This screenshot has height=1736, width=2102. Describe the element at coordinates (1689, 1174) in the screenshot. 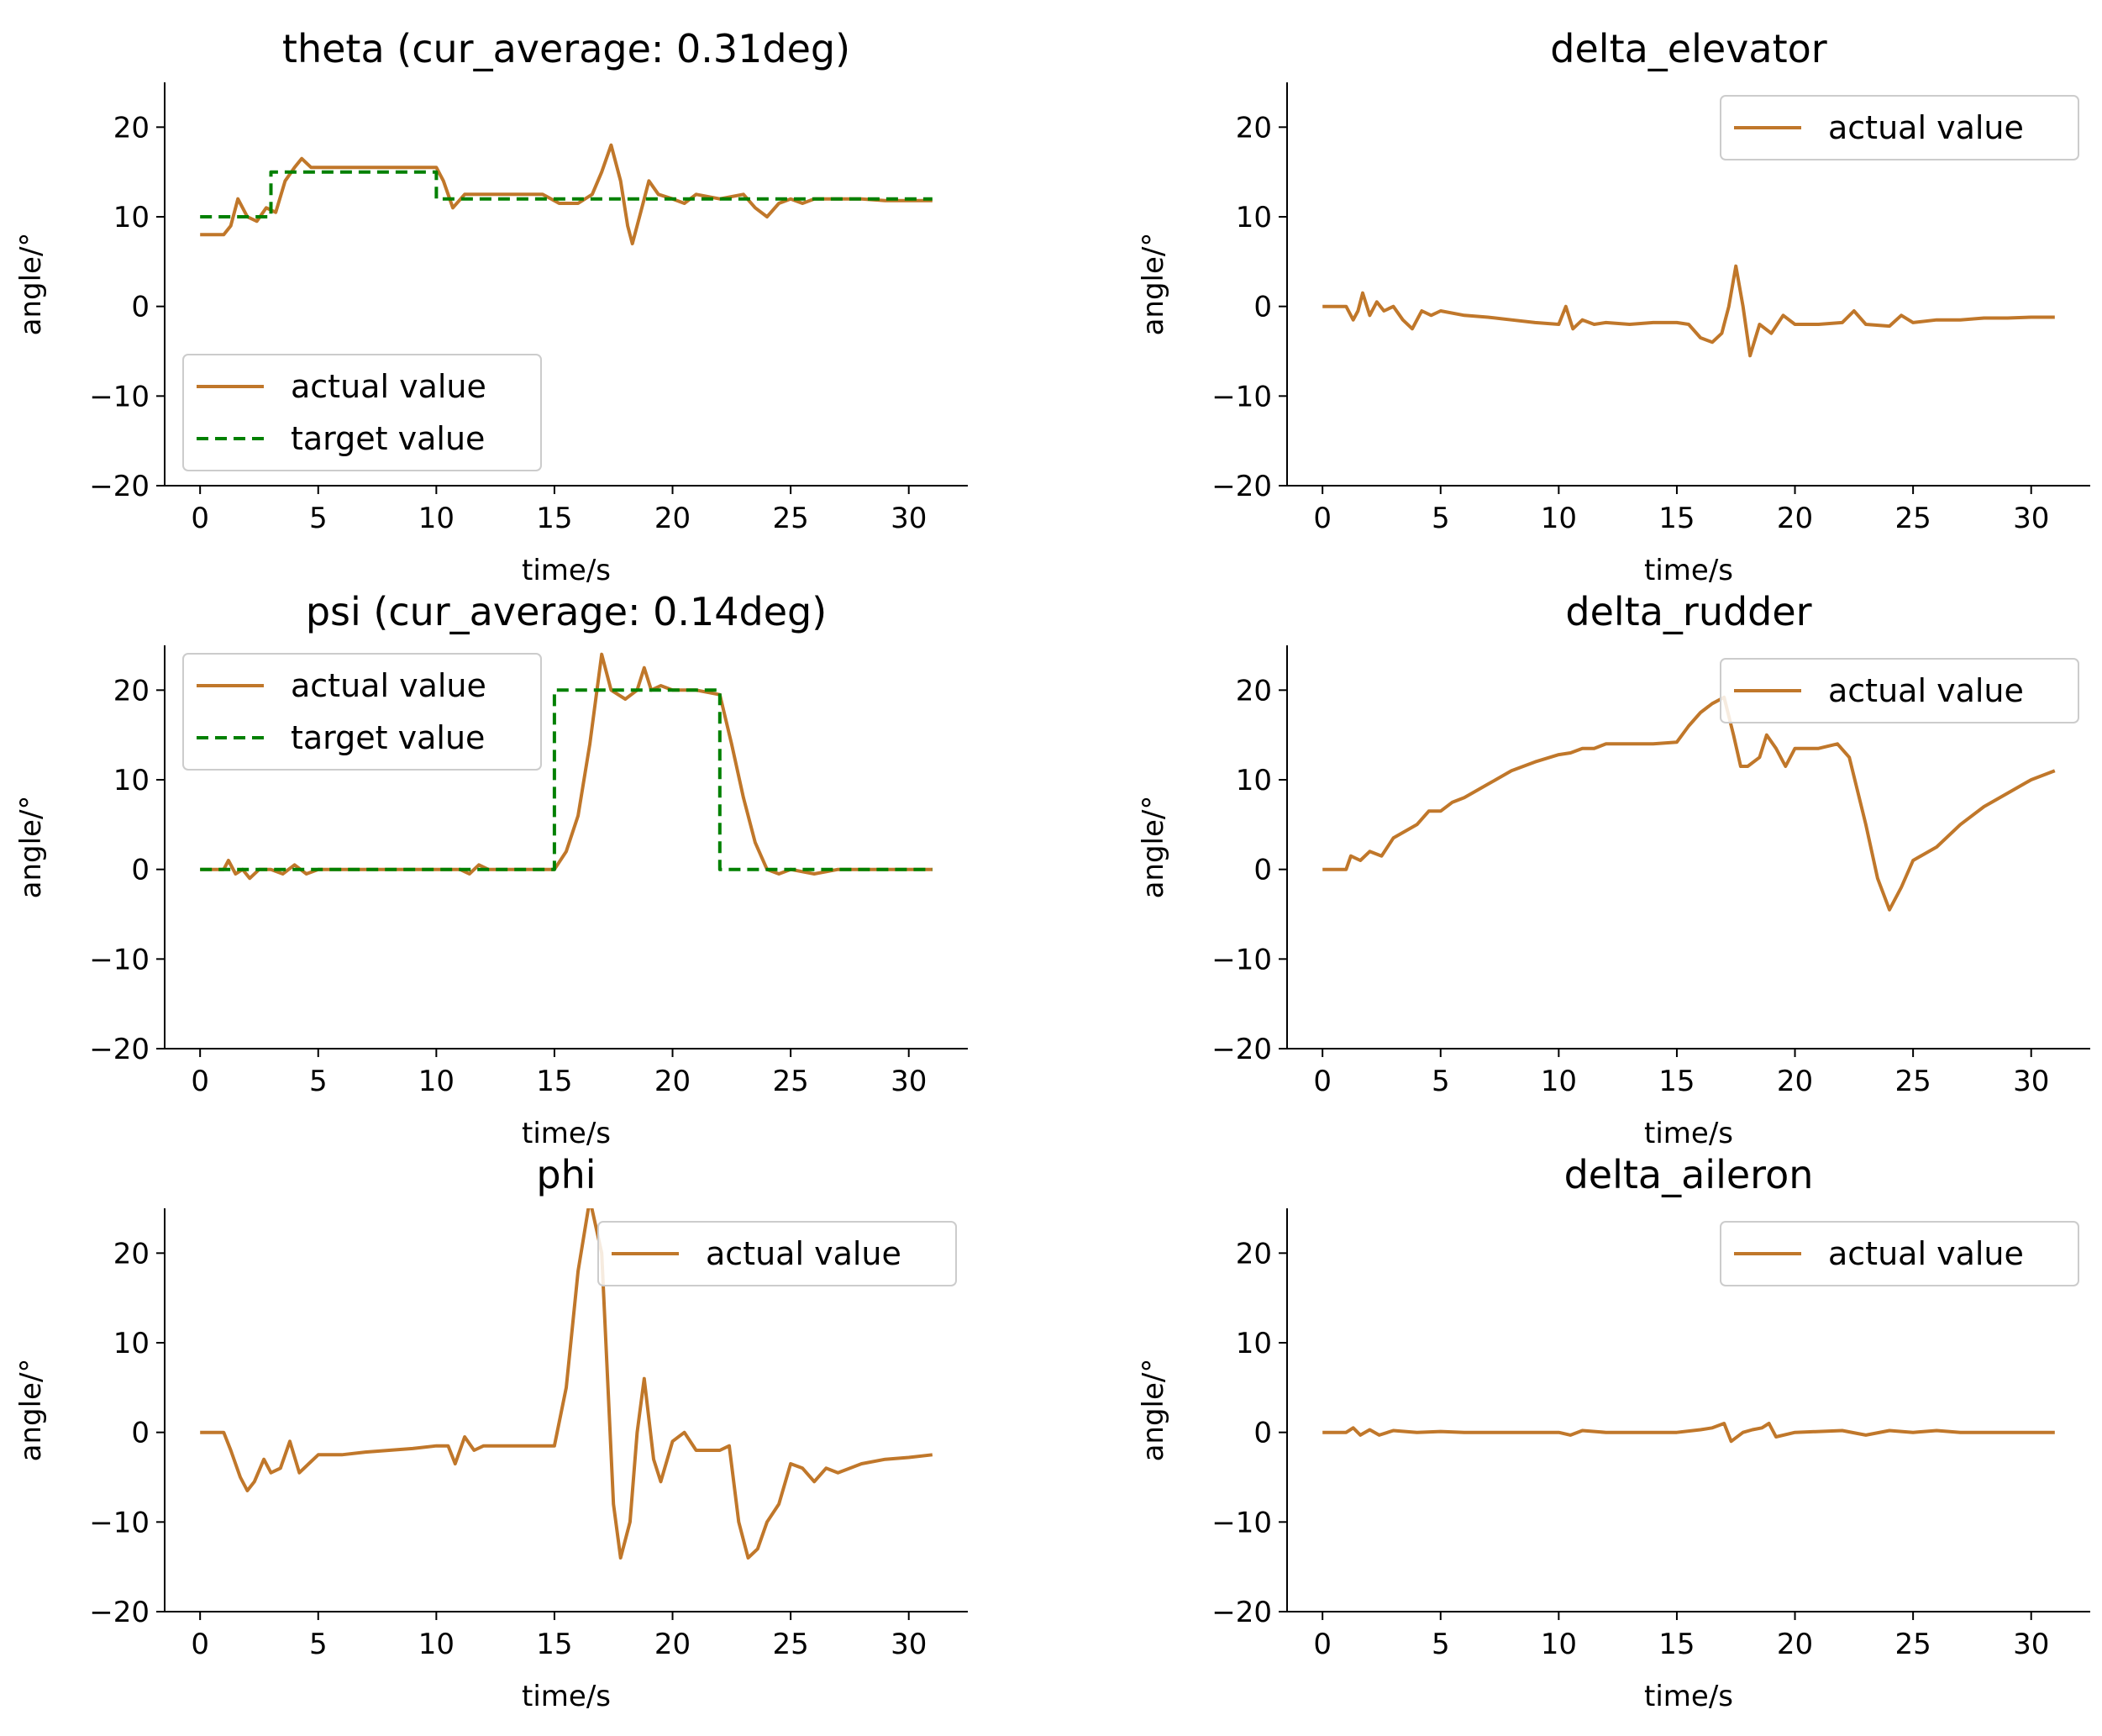

I see `chart-title: delta_aileron` at that location.